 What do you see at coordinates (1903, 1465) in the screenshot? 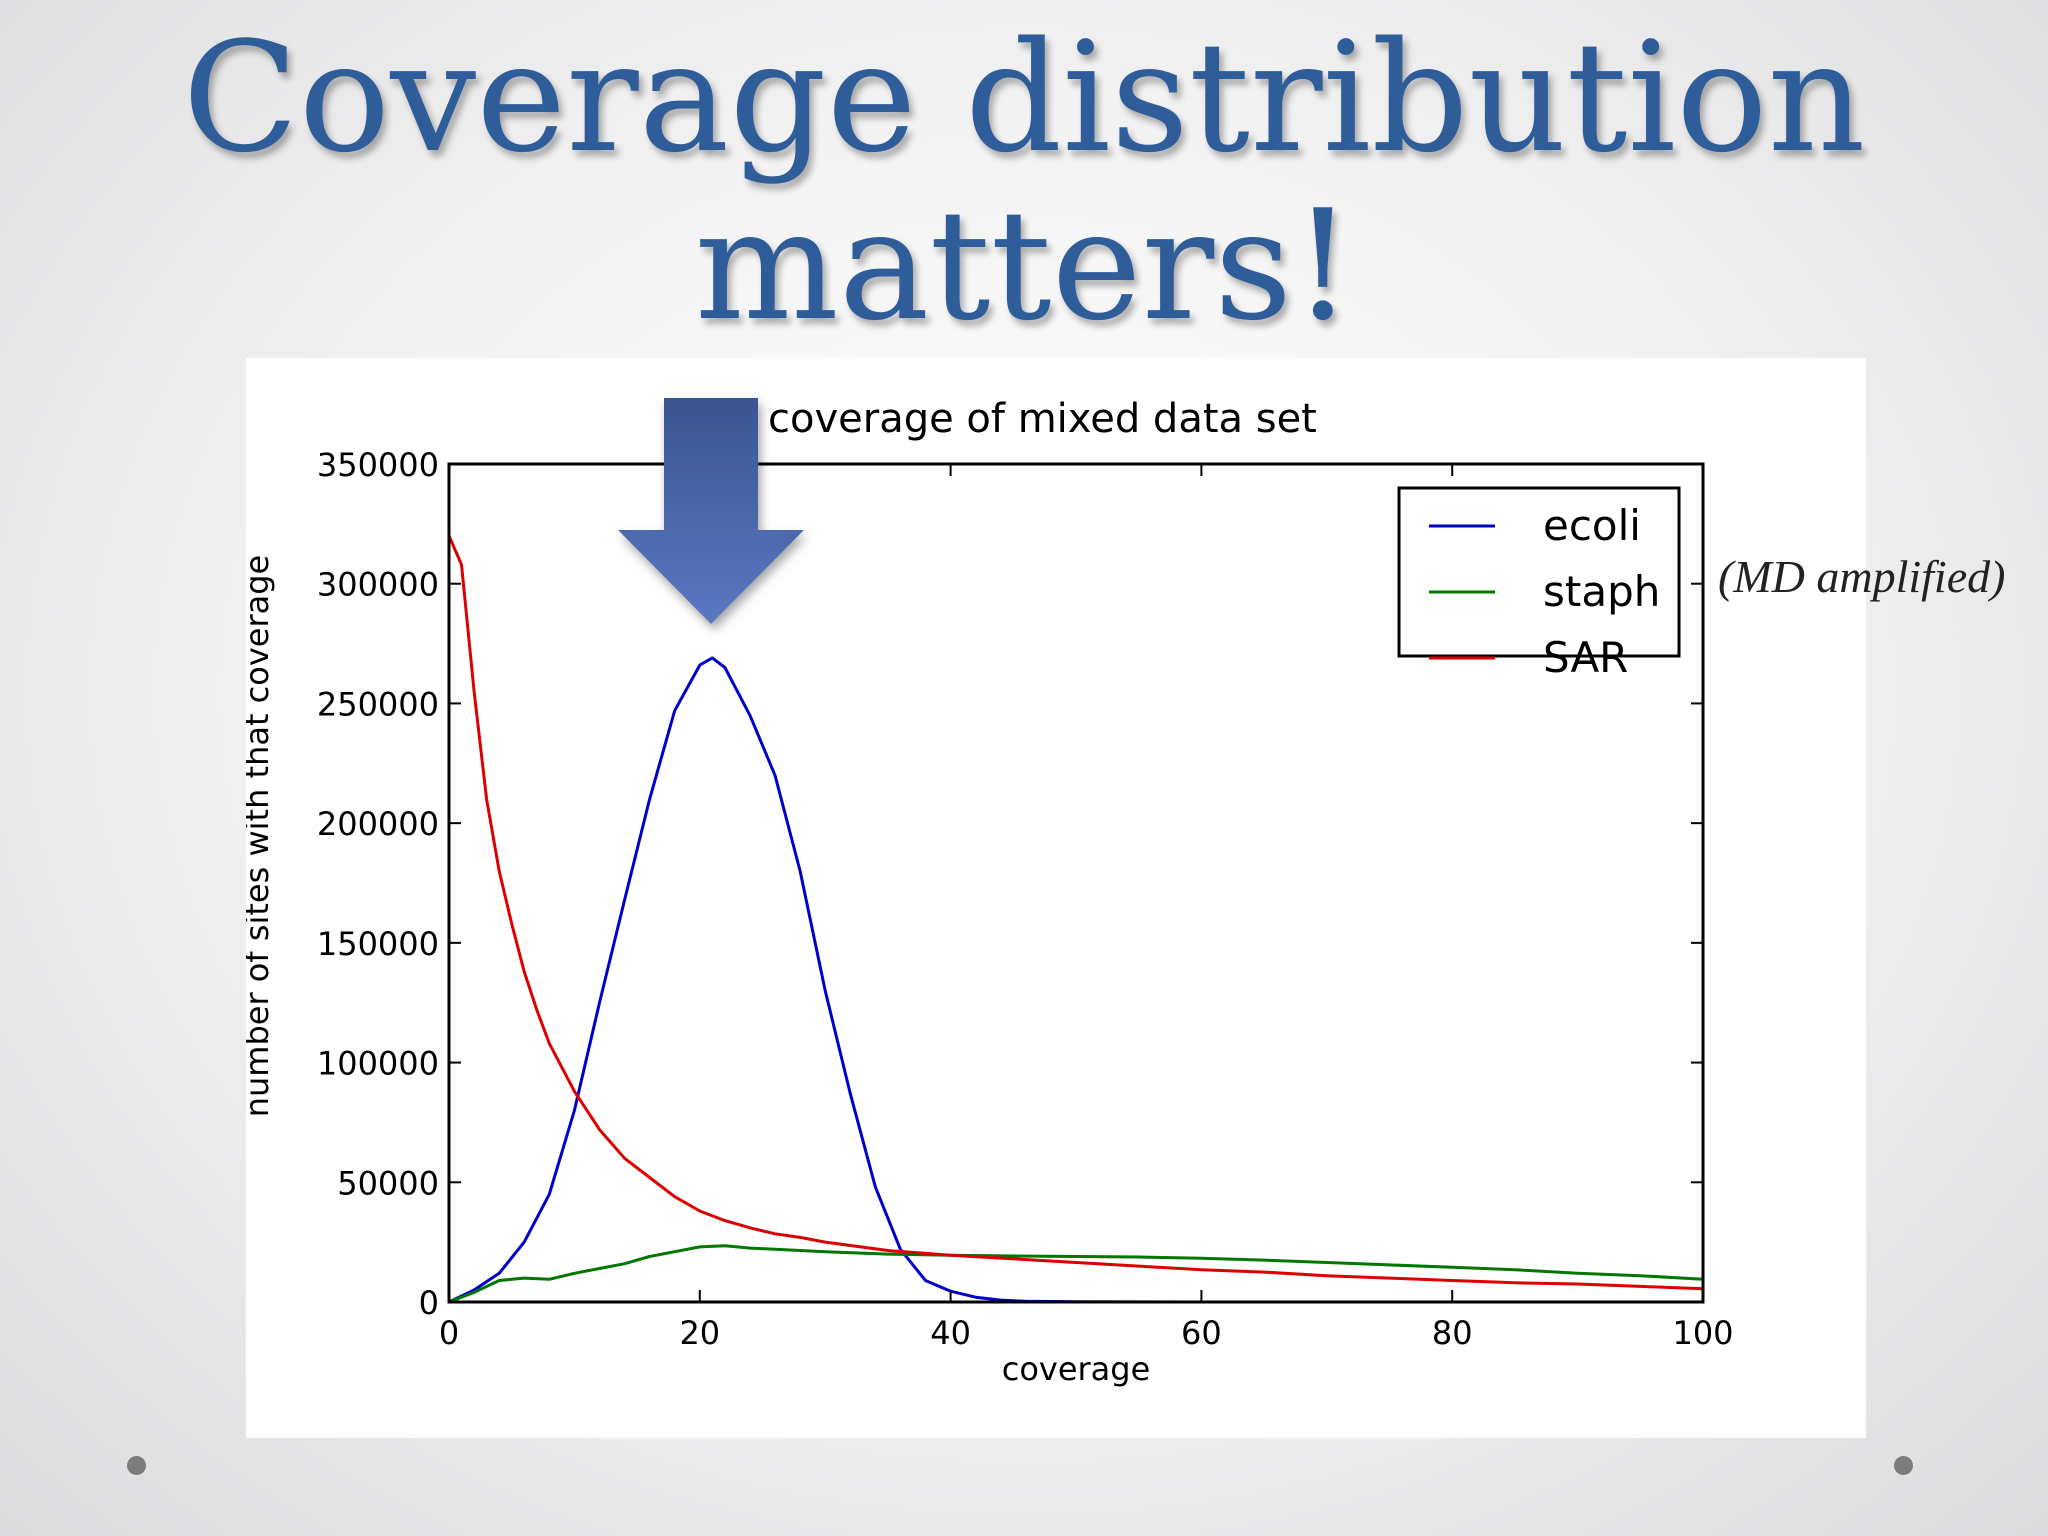
I see `bullet-dot-right` at bounding box center [1903, 1465].